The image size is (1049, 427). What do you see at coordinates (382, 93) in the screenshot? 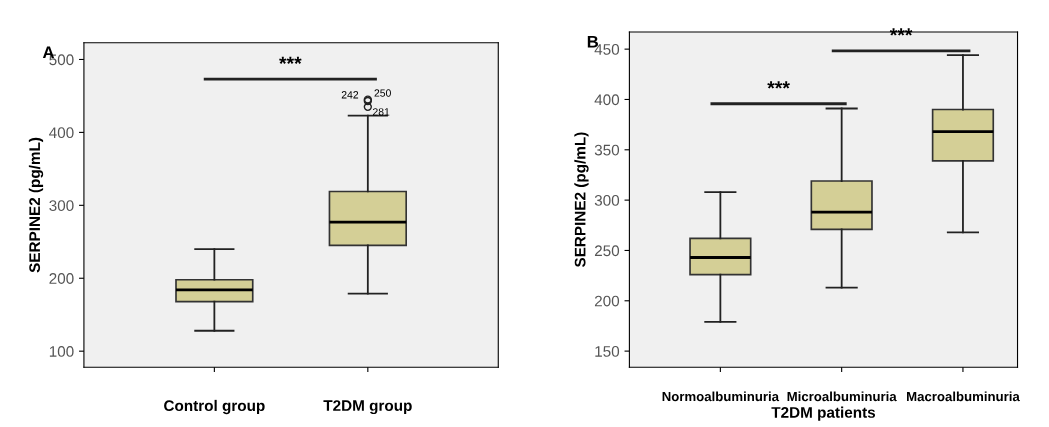
I see `annotation: 250` at bounding box center [382, 93].